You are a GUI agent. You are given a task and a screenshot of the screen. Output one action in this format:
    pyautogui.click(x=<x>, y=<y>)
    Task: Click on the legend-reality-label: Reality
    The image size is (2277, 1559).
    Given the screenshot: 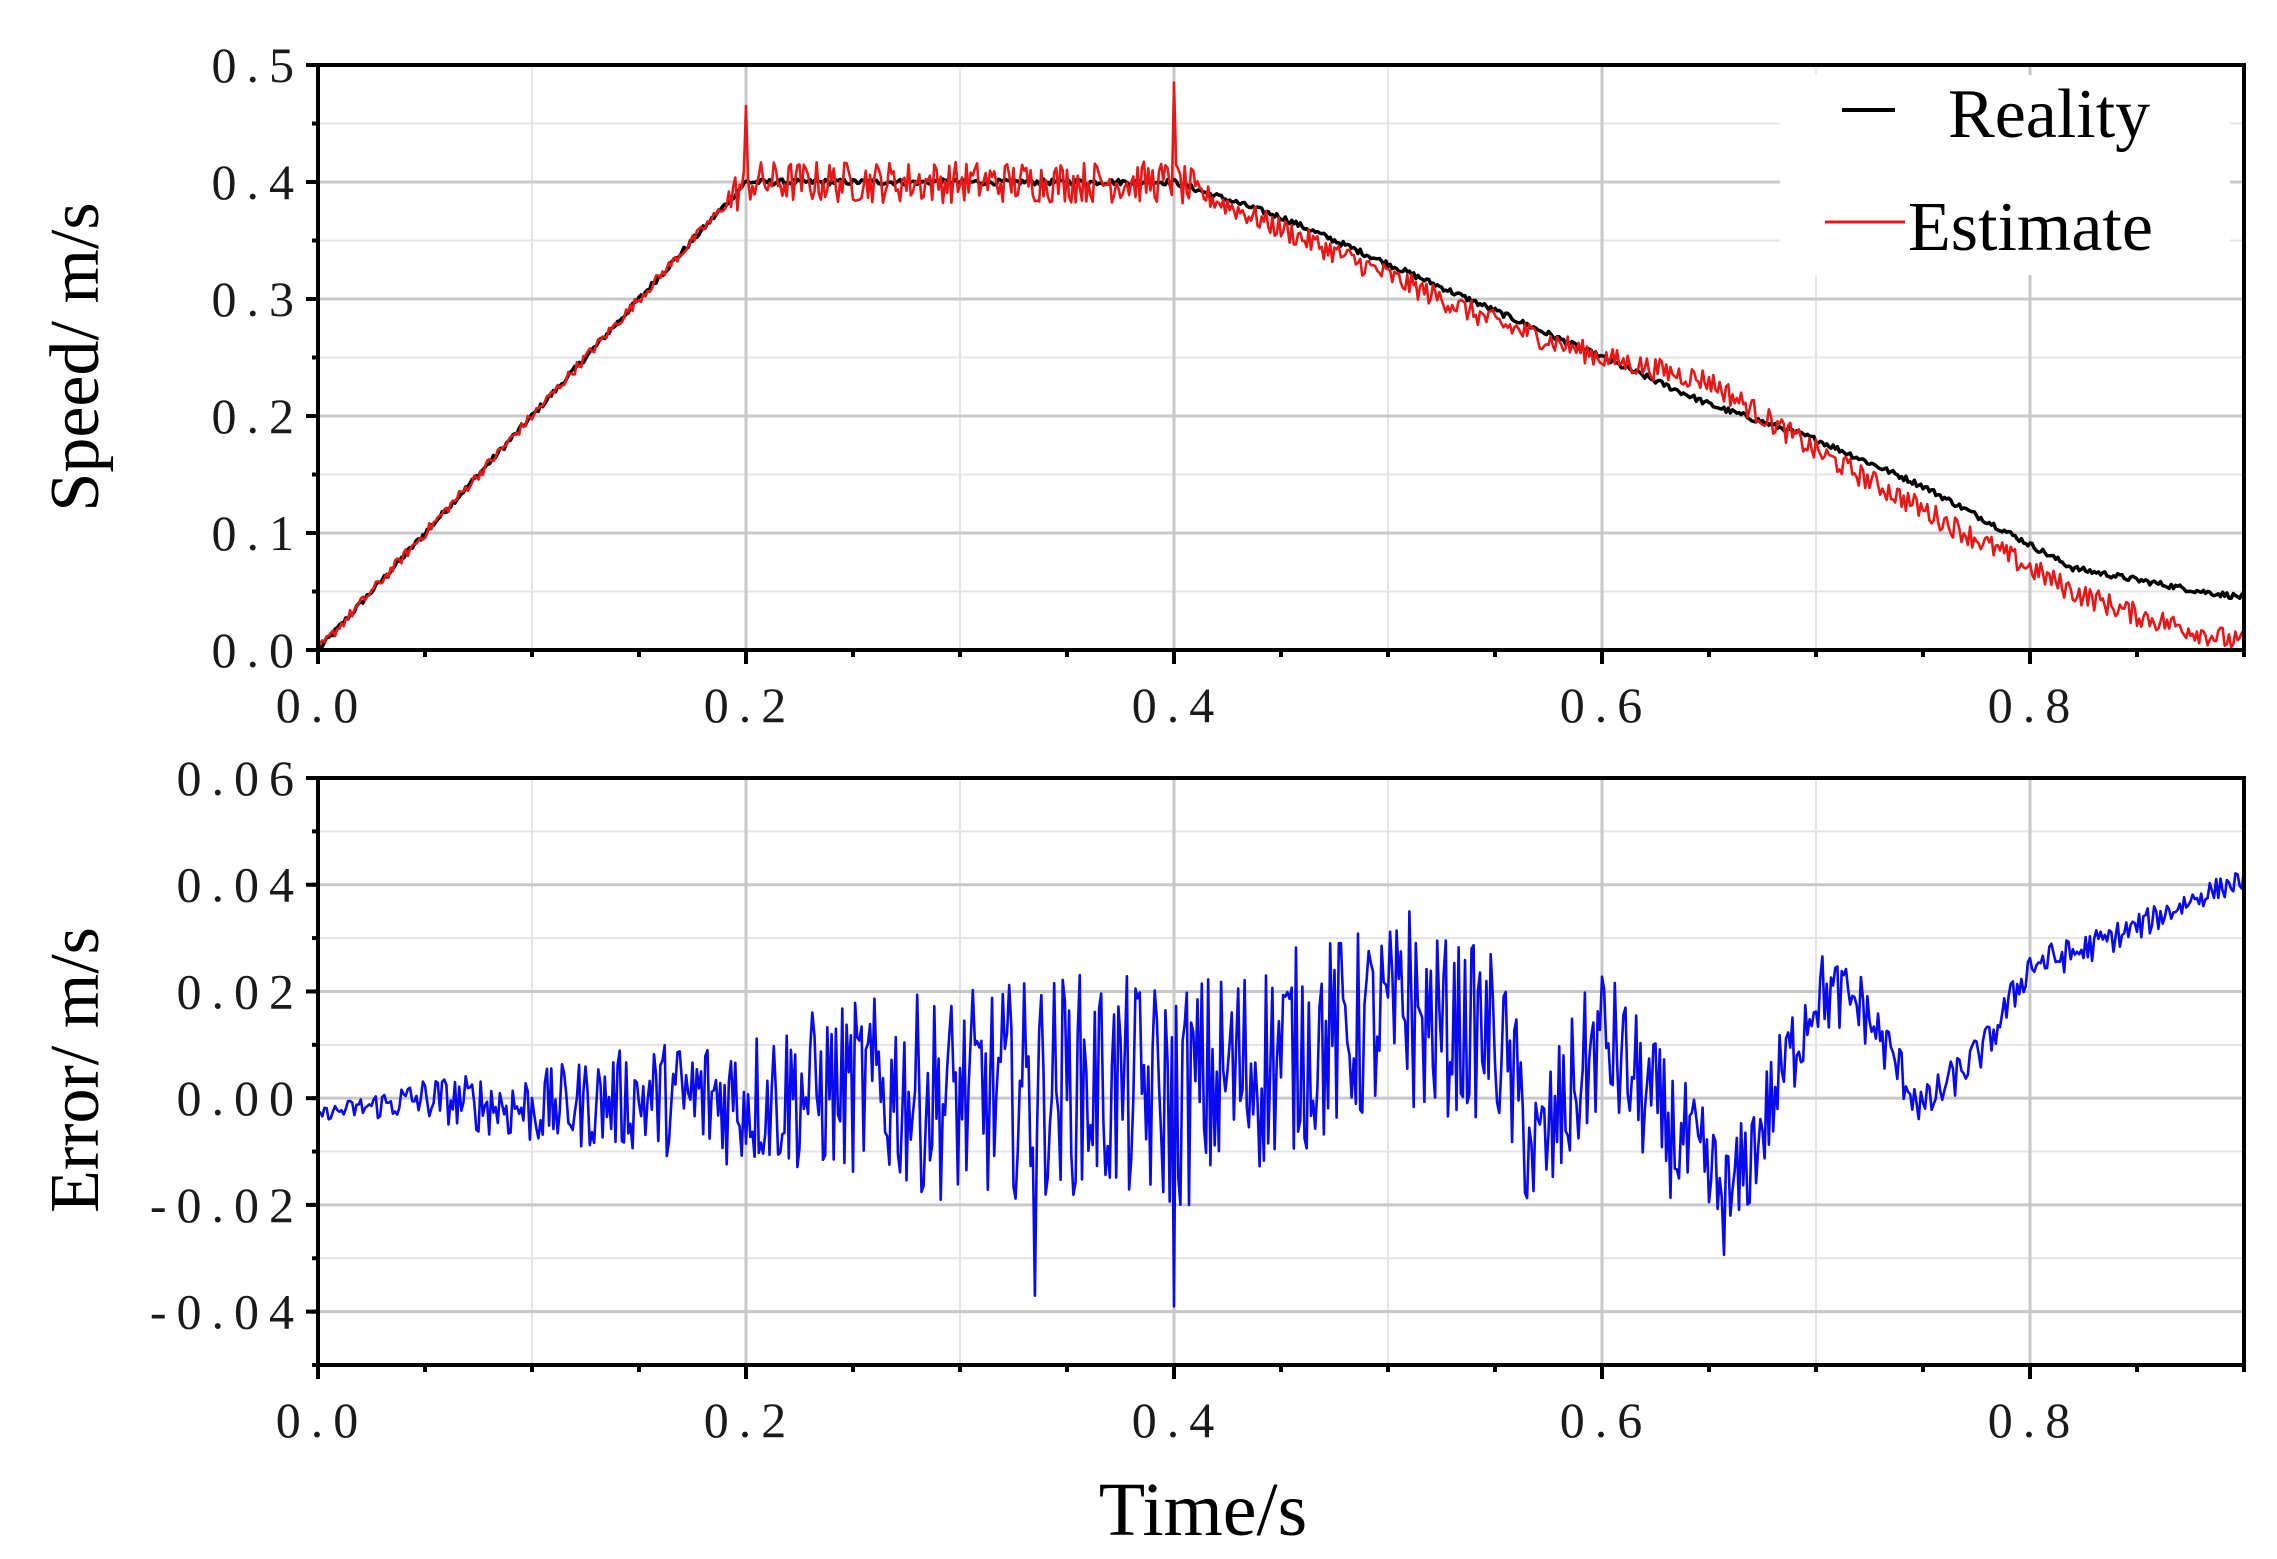 What is the action you would take?
    pyautogui.click(x=2049, y=114)
    